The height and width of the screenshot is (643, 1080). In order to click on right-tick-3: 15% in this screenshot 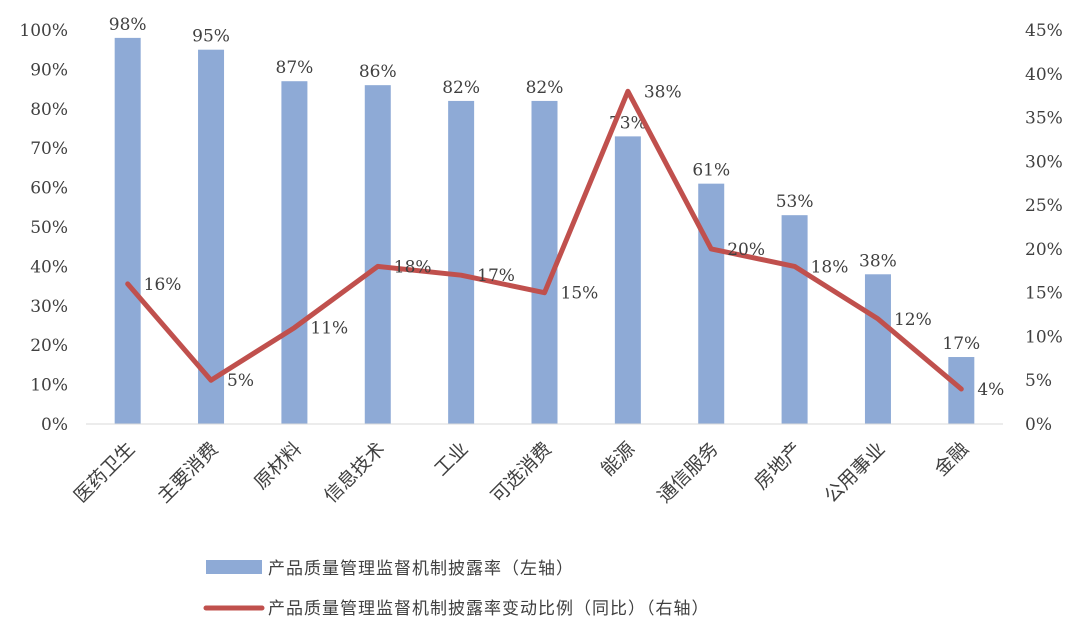, I will do `click(1044, 294)`.